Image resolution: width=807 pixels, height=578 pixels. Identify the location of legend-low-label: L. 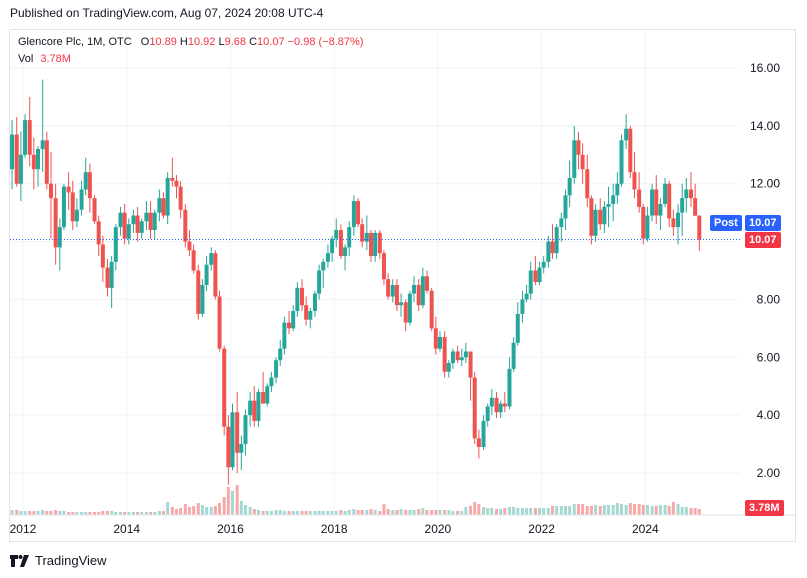
(221, 42).